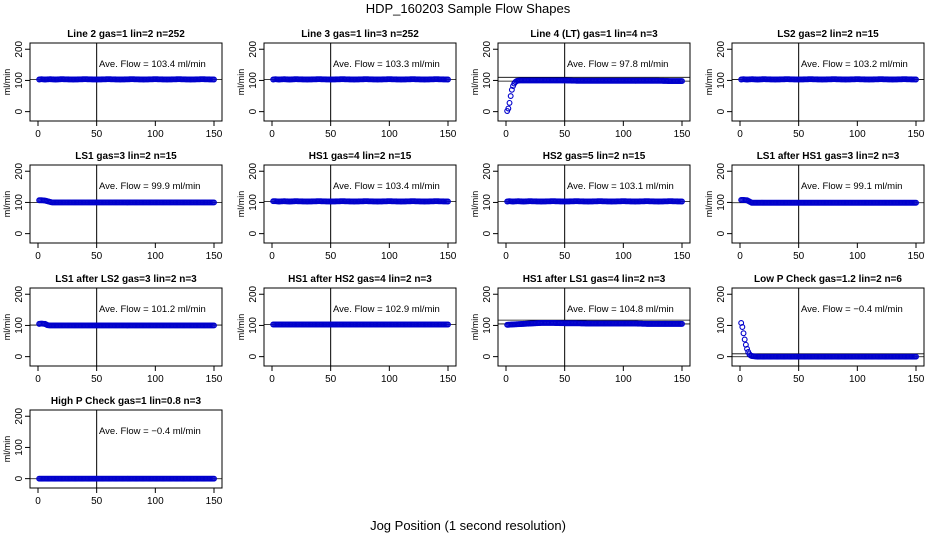 Image resolution: width=936 pixels, height=540 pixels. I want to click on average-flow-annotation: Ave. Flow = 101.2 ml/min, so click(152, 309).